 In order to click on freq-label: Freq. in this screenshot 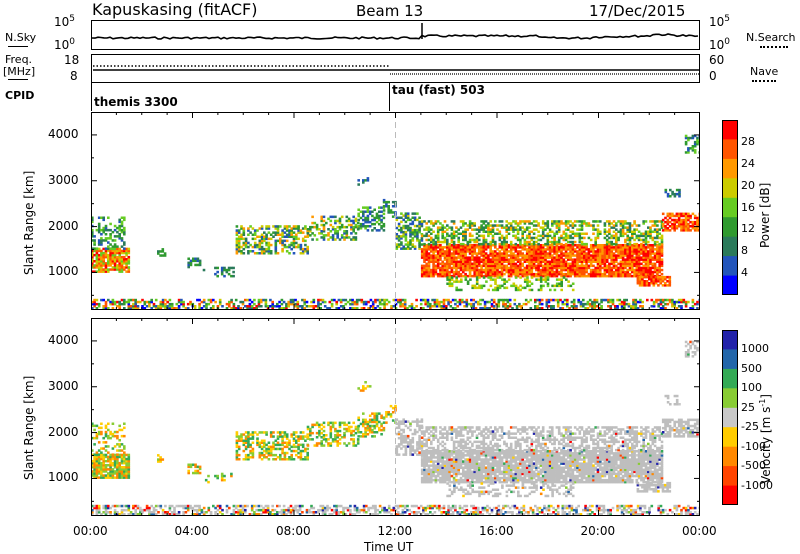, I will do `click(19, 59)`.